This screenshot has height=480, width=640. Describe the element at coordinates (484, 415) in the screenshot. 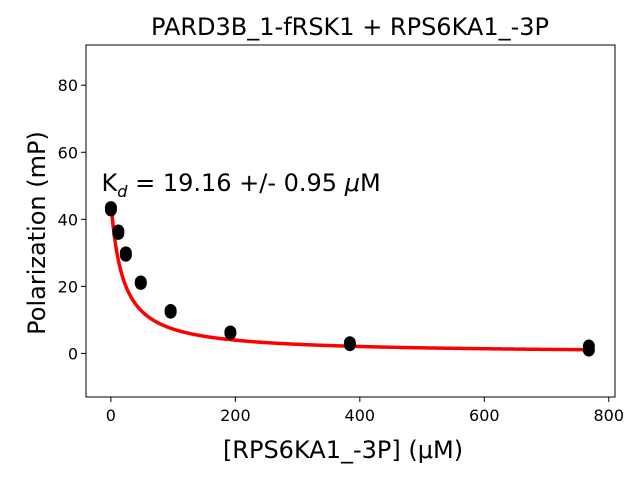

I see `x-tick-label: 600` at that location.